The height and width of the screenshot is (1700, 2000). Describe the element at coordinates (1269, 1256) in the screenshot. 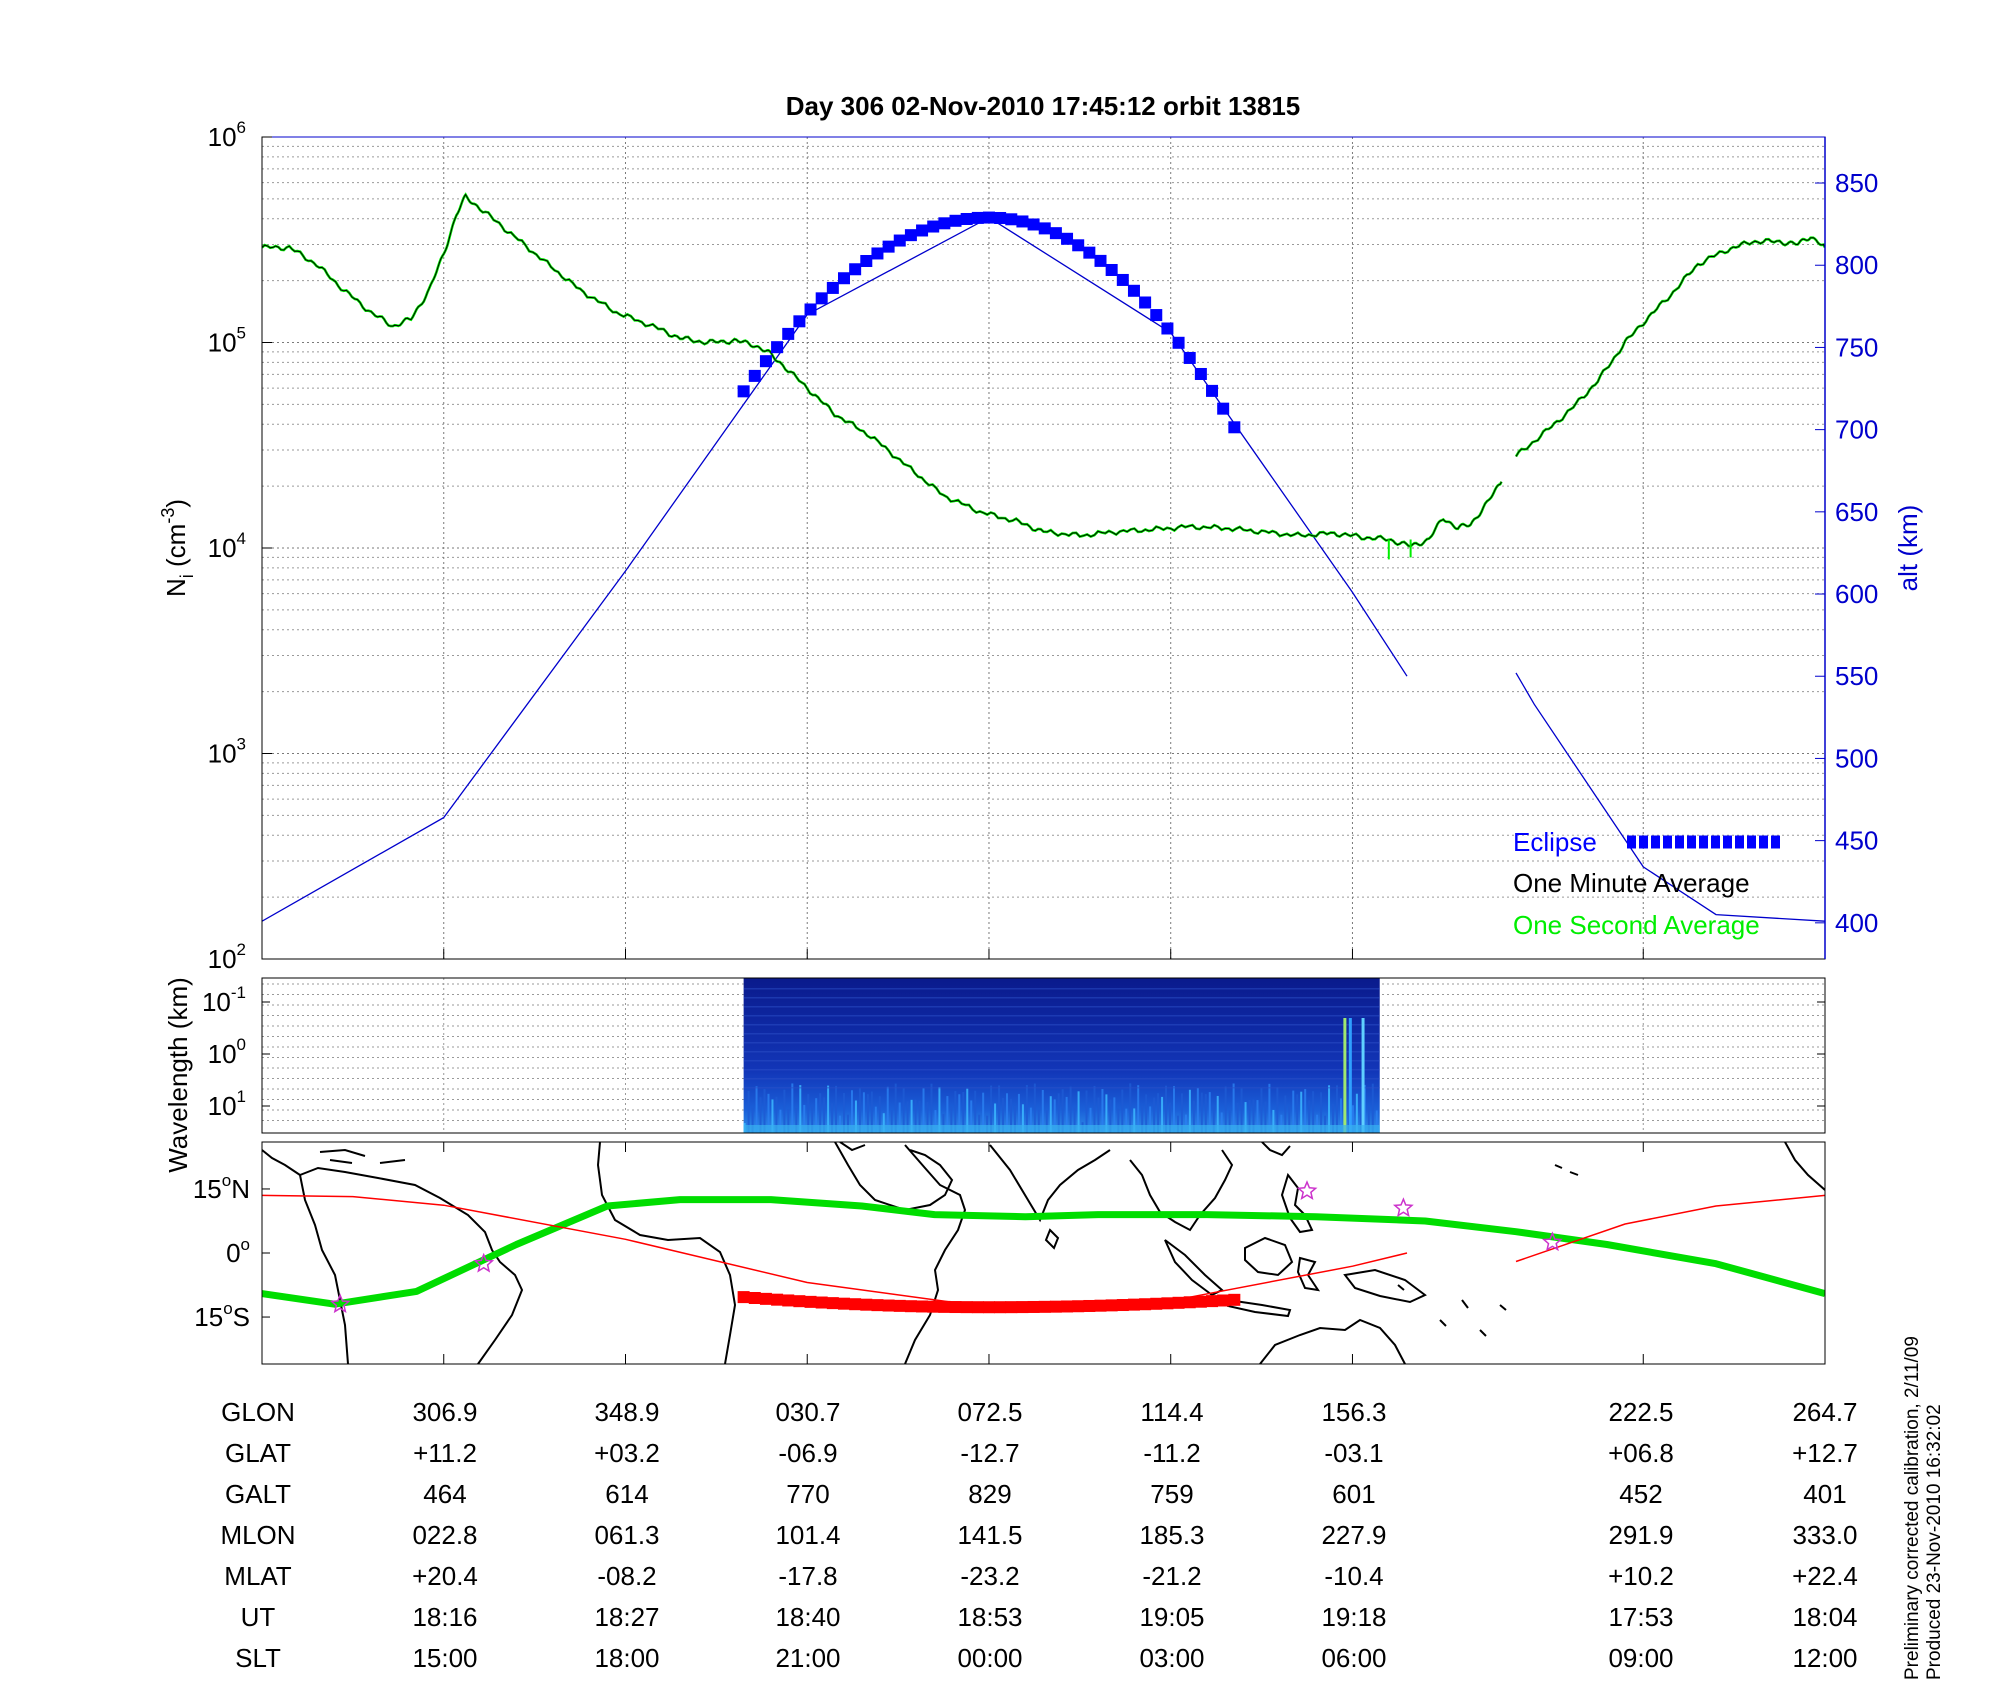

I see `coast-borneo` at that location.